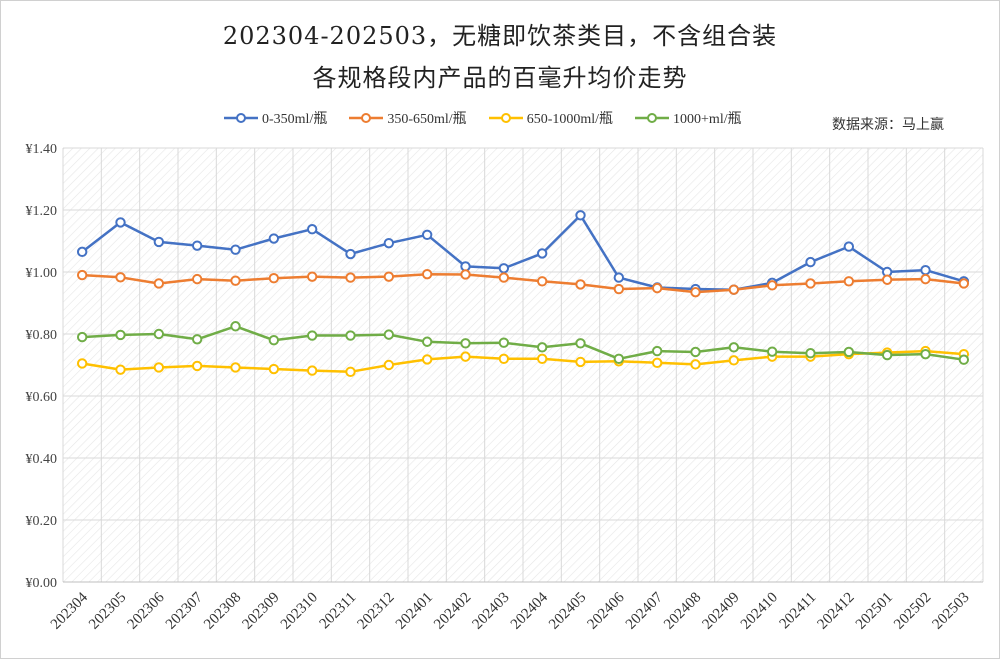  What do you see at coordinates (682, 611) in the screenshot?
I see `x-tick-label: 202408` at bounding box center [682, 611].